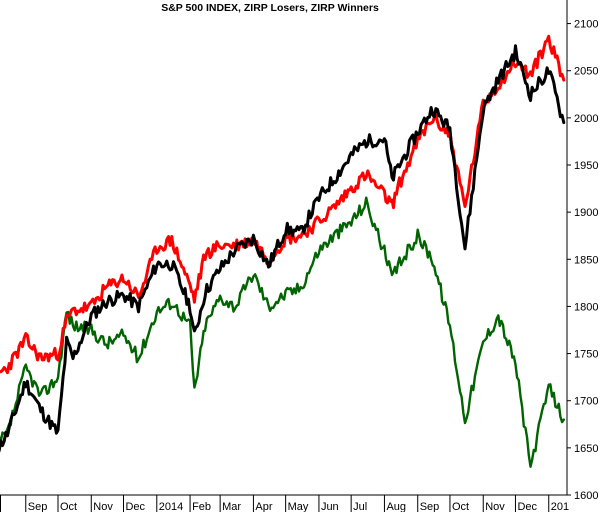  I want to click on chart-title: S&P 500 INDEX, ZIRP Losers, ZIRP Winners, so click(270, 8).